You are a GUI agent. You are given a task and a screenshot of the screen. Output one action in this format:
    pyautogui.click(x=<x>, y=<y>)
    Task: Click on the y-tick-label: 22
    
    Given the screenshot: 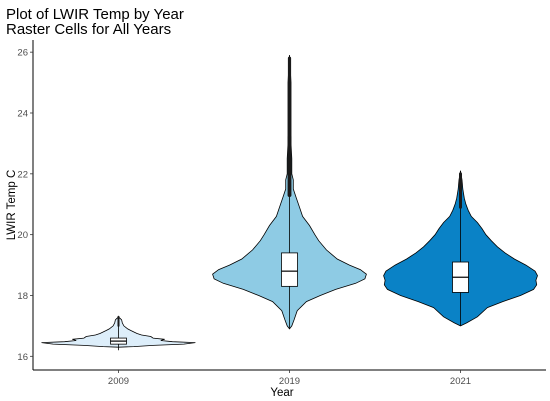 What is the action you would take?
    pyautogui.click(x=22, y=174)
    